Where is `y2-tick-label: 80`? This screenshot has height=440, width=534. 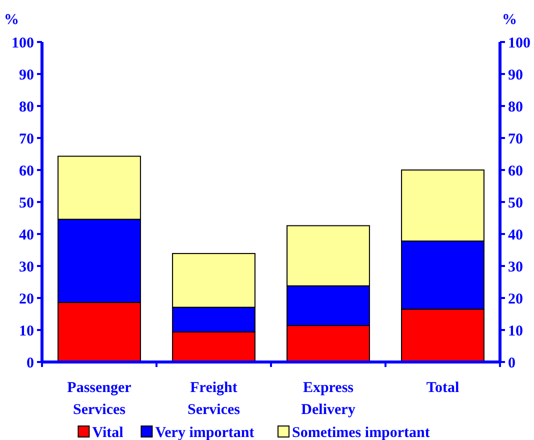 y2-tick-label: 80 is located at coordinates (515, 107).